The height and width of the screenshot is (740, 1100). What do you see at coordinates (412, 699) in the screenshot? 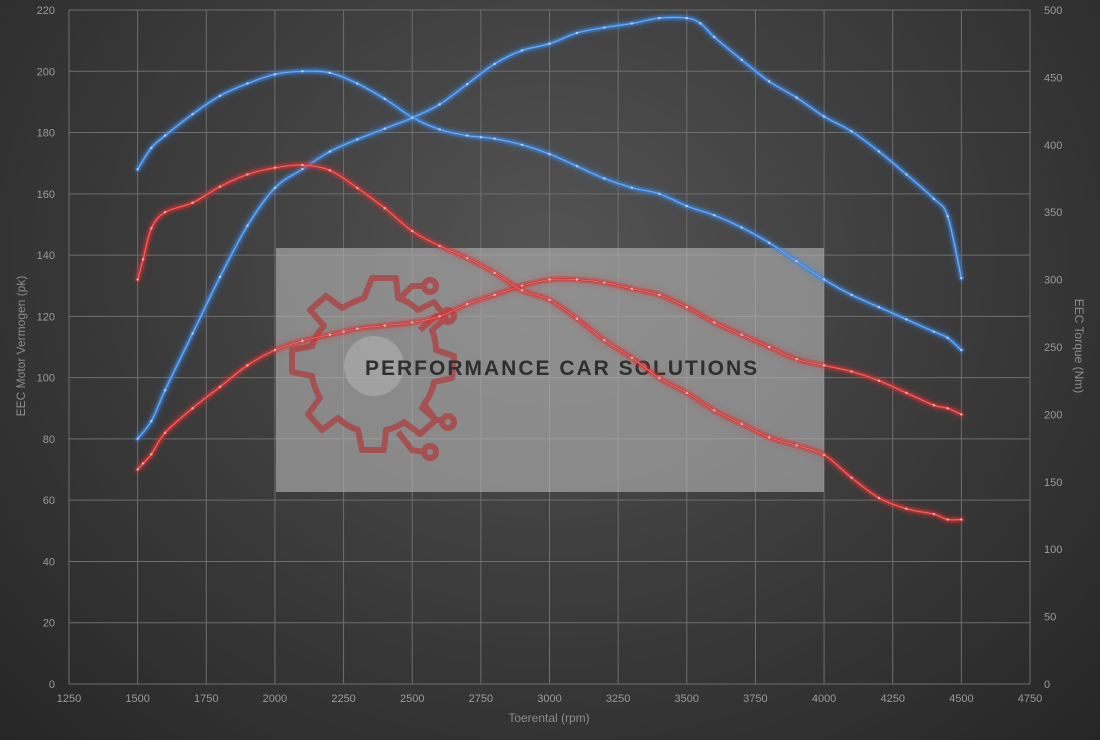
I see `x-tick-label: 2500` at bounding box center [412, 699].